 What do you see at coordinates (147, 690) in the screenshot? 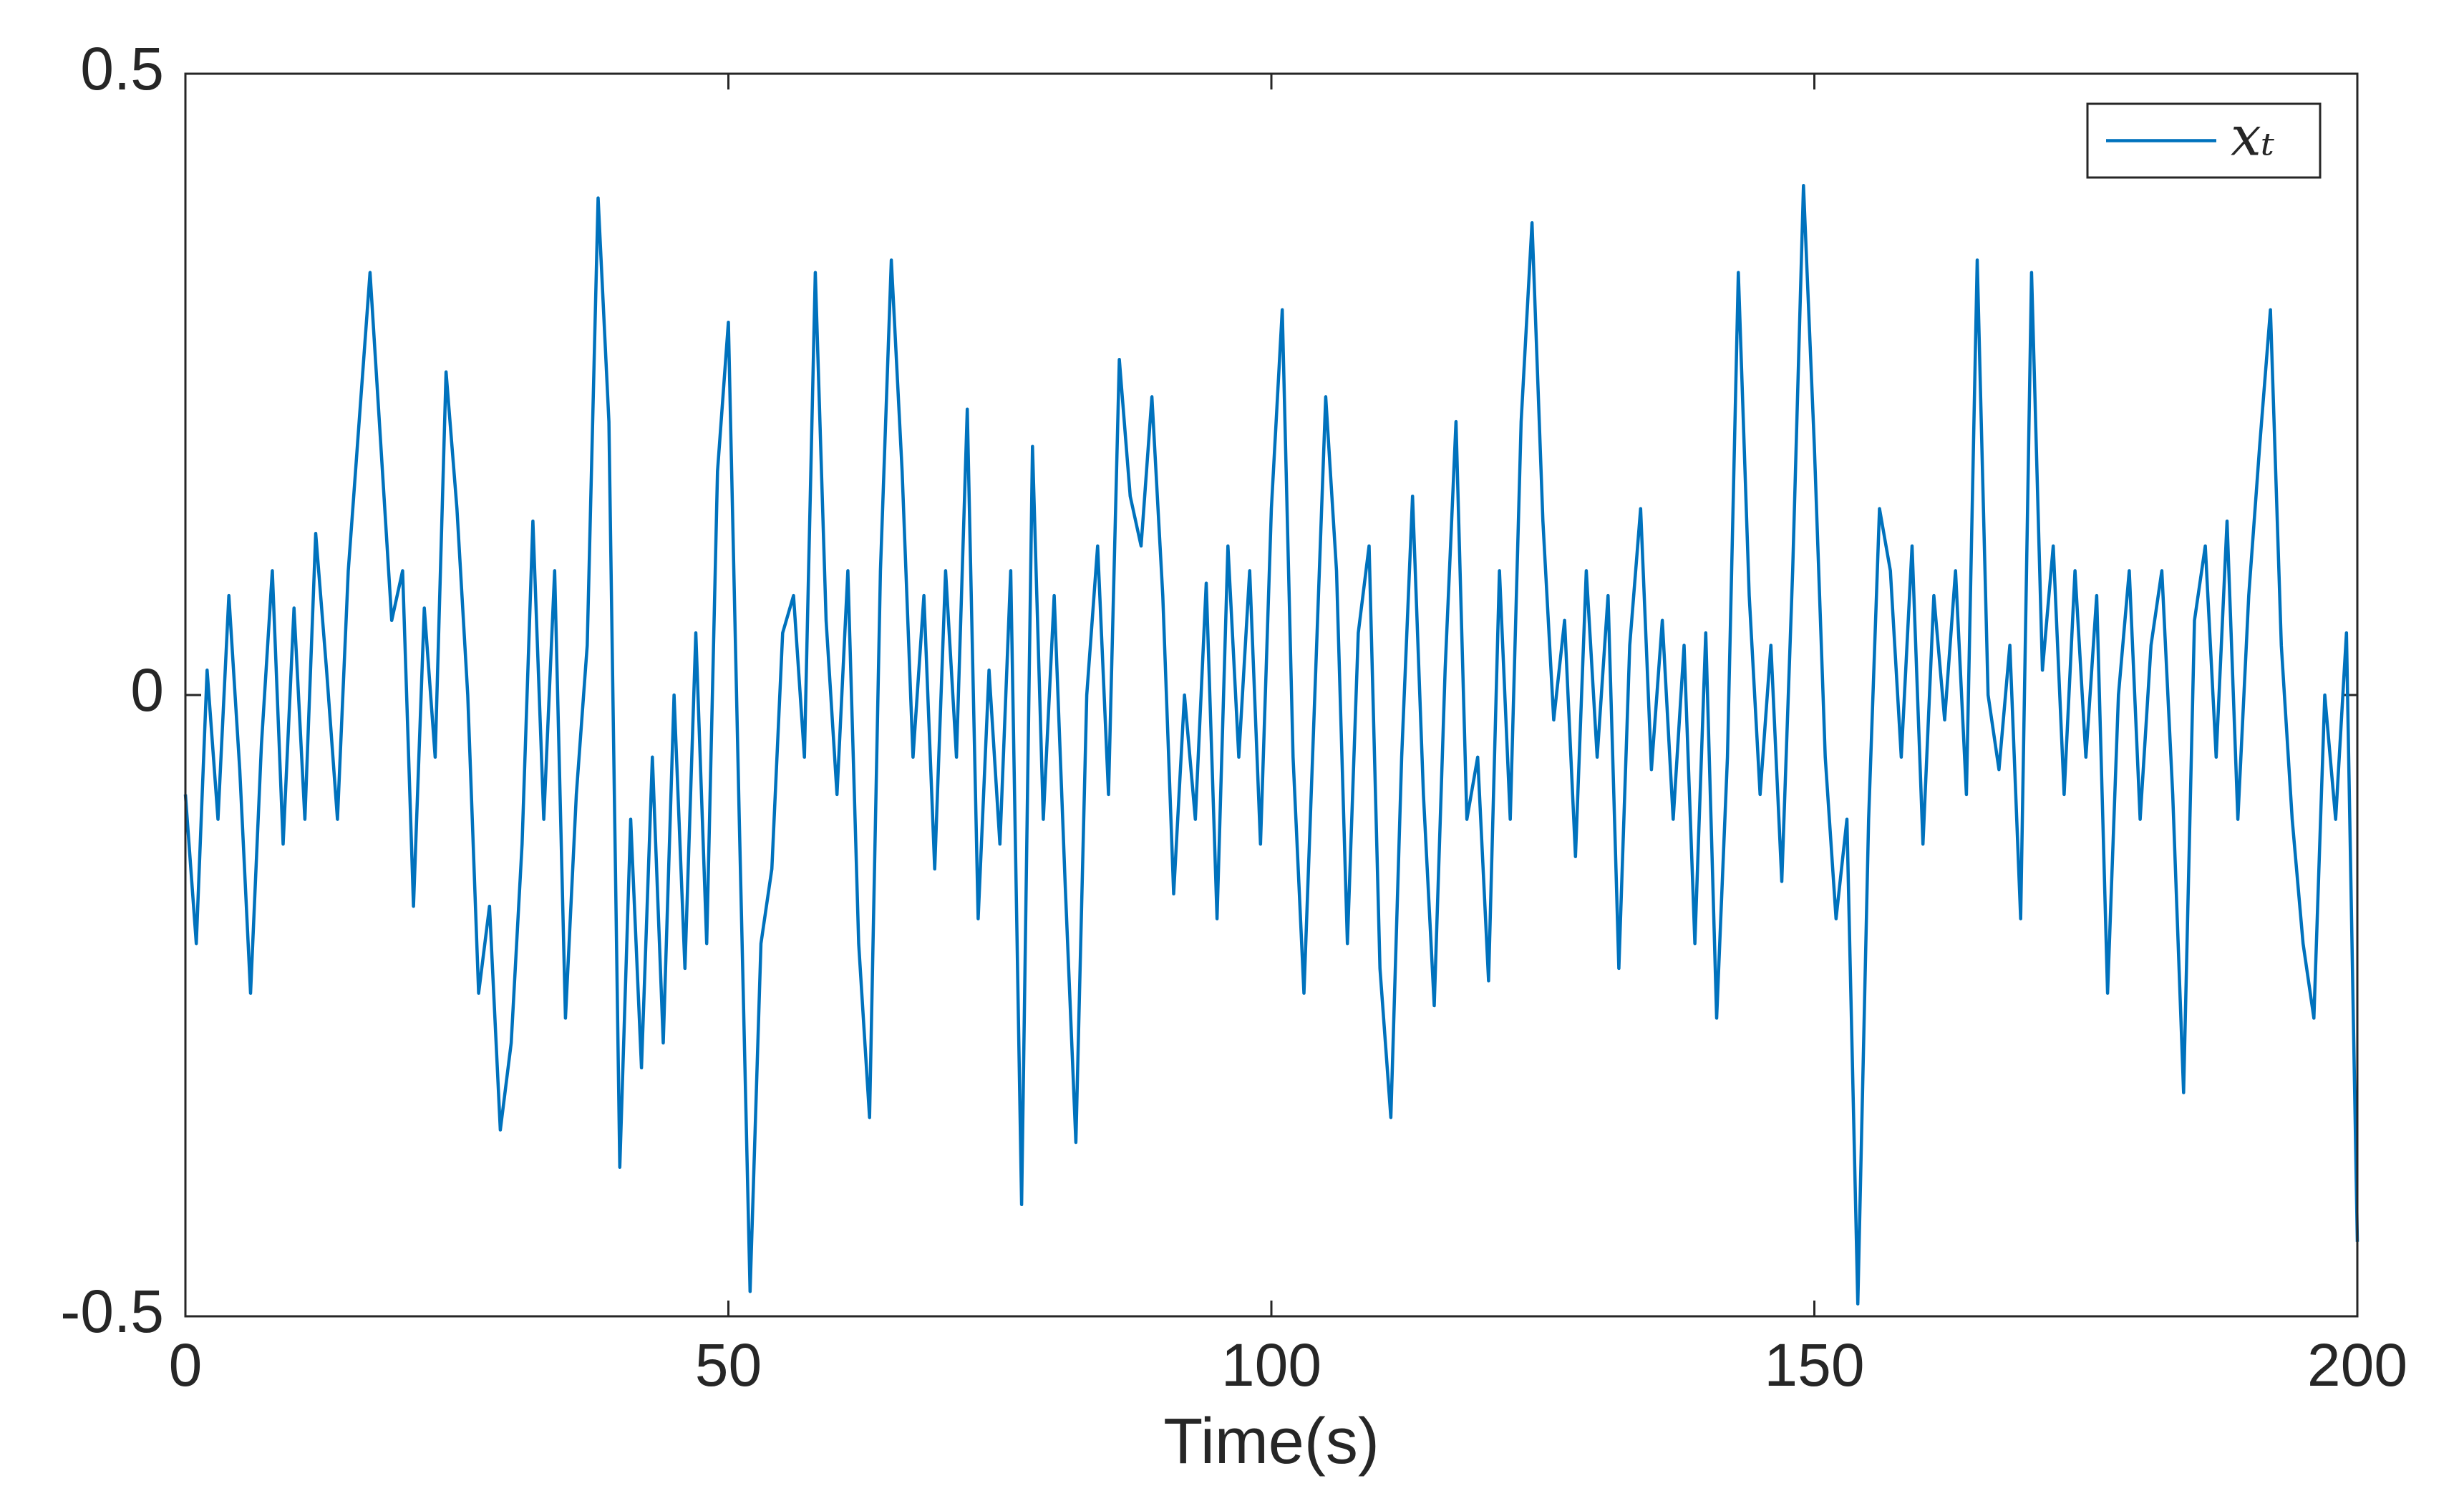
I see `y-tick-label: 0` at bounding box center [147, 690].